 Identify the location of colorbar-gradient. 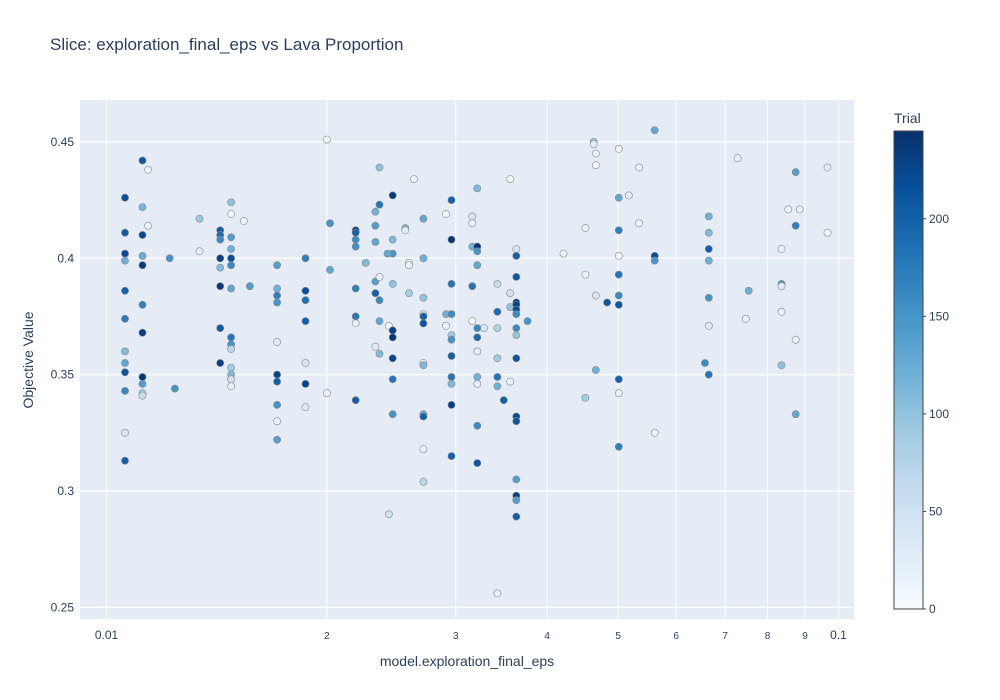
(908, 370).